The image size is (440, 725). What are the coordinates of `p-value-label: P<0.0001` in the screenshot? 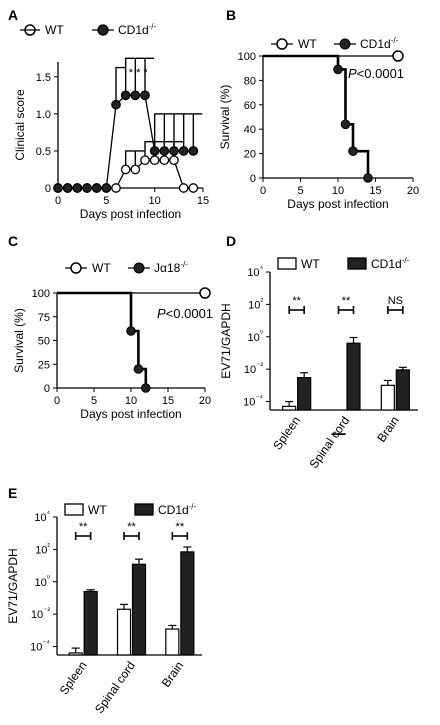 It's located at (185, 313).